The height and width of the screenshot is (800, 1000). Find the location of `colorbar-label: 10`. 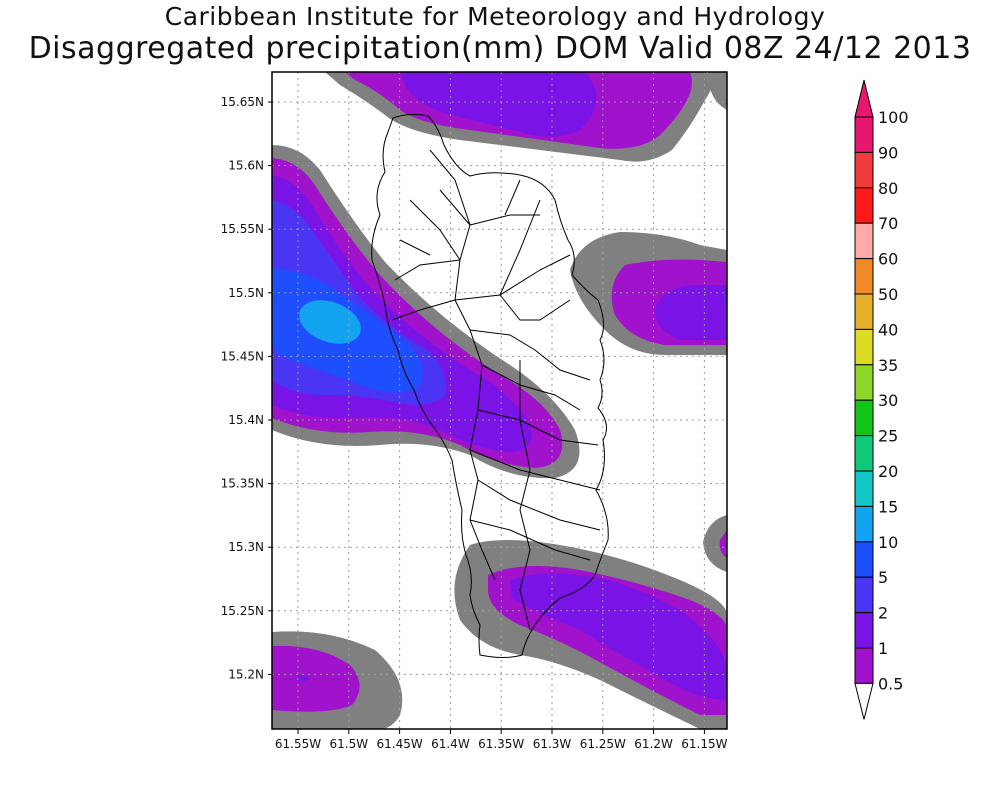

colorbar-label: 10 is located at coordinates (888, 542).